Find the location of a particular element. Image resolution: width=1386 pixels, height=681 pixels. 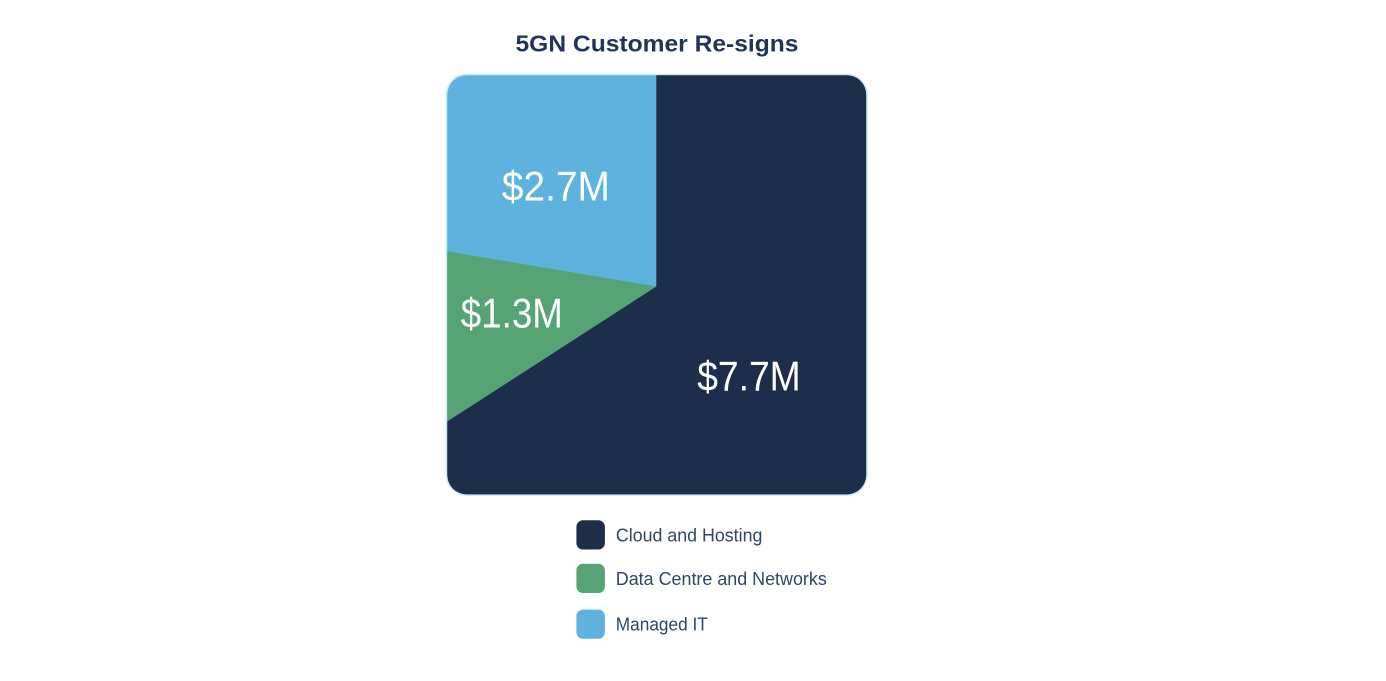

svg-text: $1.3M is located at coordinates (512, 312).